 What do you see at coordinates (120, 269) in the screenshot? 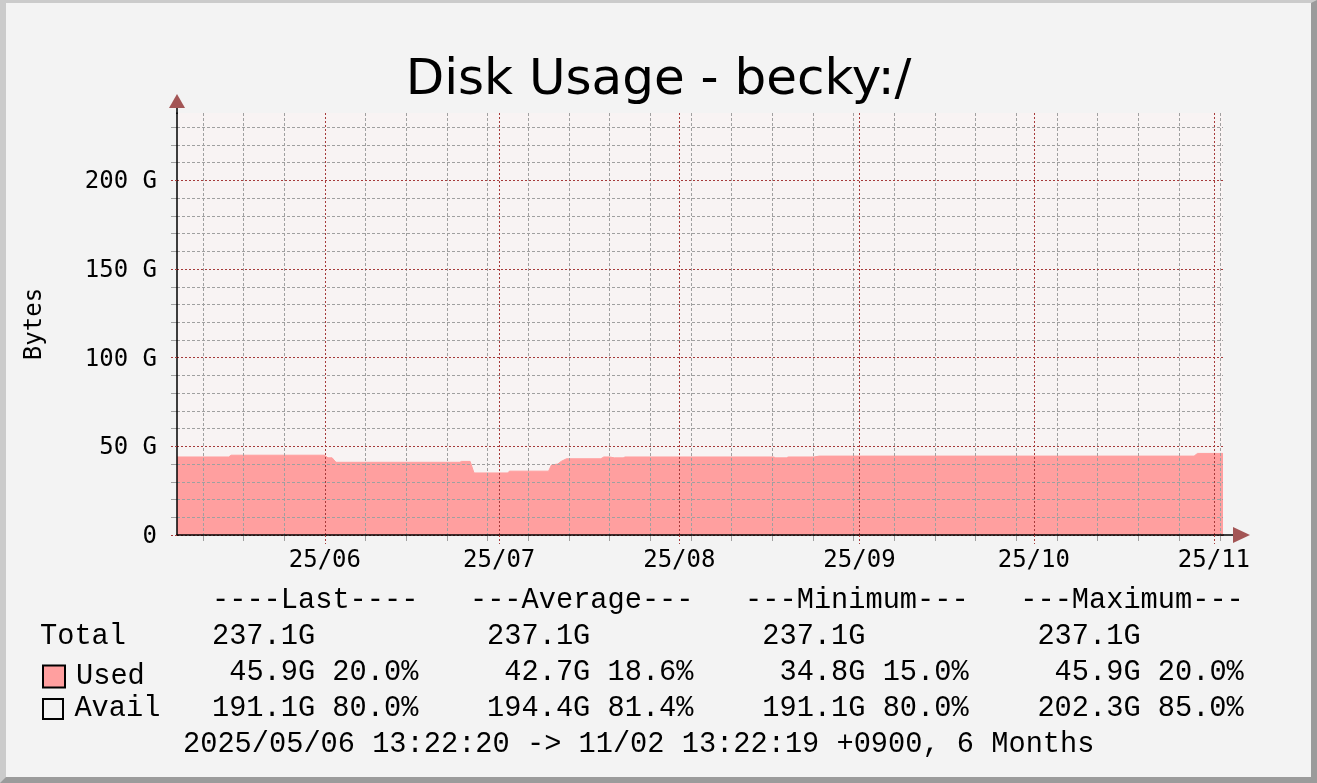
I see `y-tick-label: 150 G` at bounding box center [120, 269].